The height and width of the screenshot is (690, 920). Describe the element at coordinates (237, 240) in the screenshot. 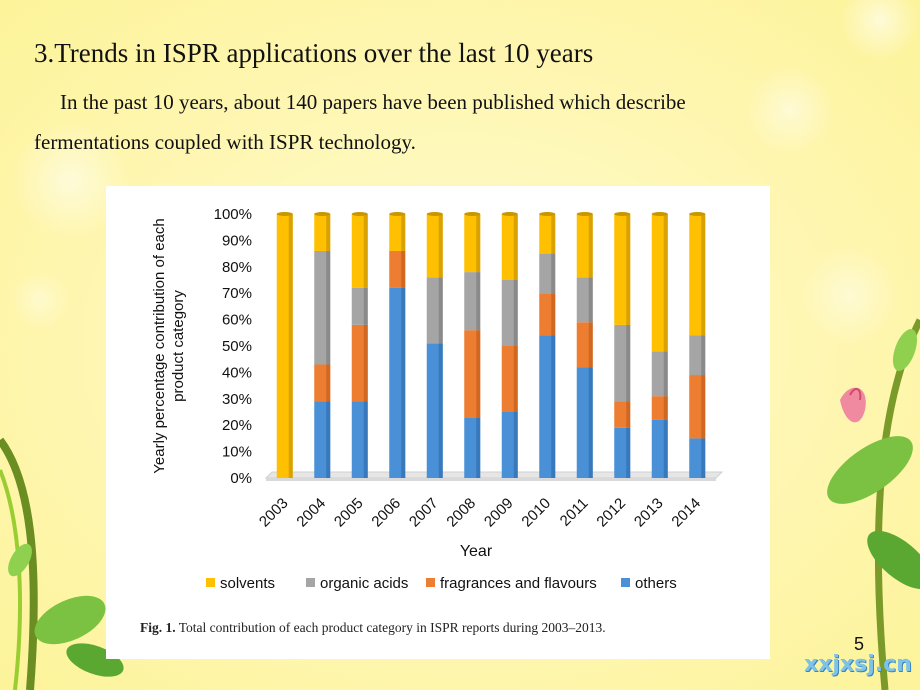

I see `y-tick-label: 90%` at that location.